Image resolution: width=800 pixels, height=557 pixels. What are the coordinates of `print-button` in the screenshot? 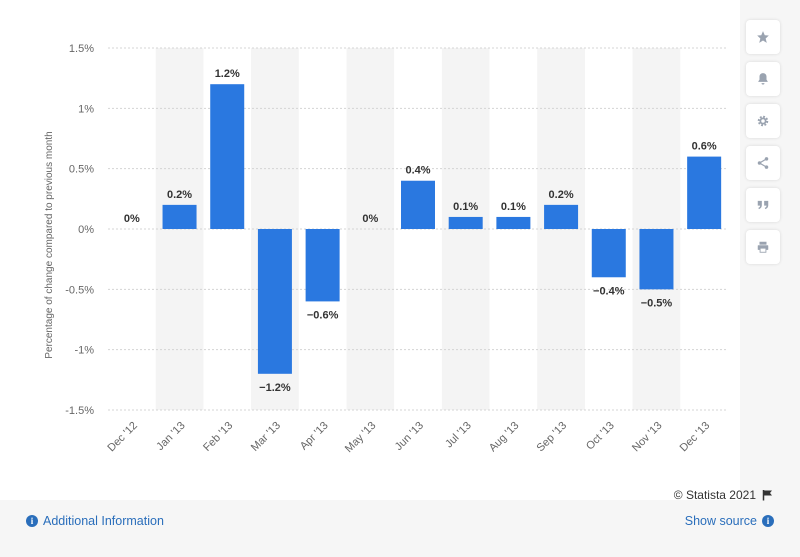 It's located at (763, 247).